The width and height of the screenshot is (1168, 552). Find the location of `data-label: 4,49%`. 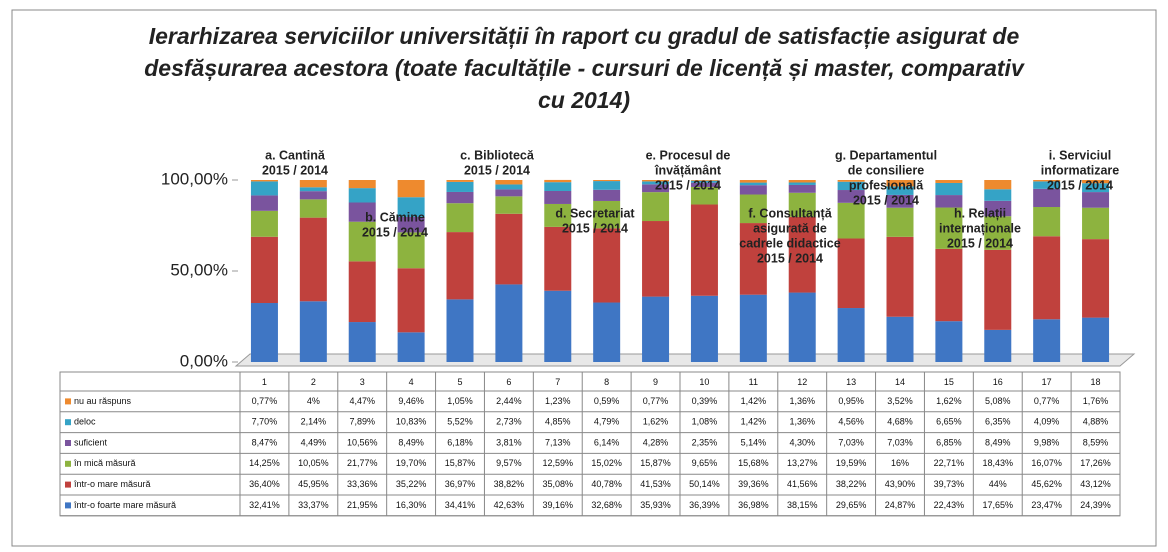

data-label: 4,49% is located at coordinates (314, 442).